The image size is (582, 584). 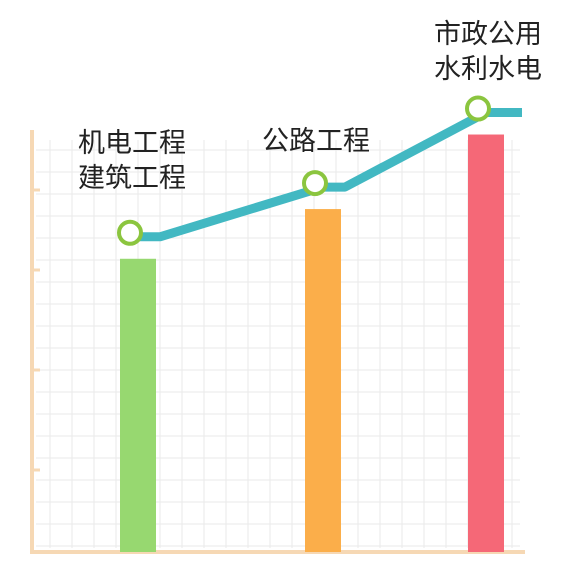 What do you see at coordinates (36, 330) in the screenshot?
I see `y-ticks` at bounding box center [36, 330].